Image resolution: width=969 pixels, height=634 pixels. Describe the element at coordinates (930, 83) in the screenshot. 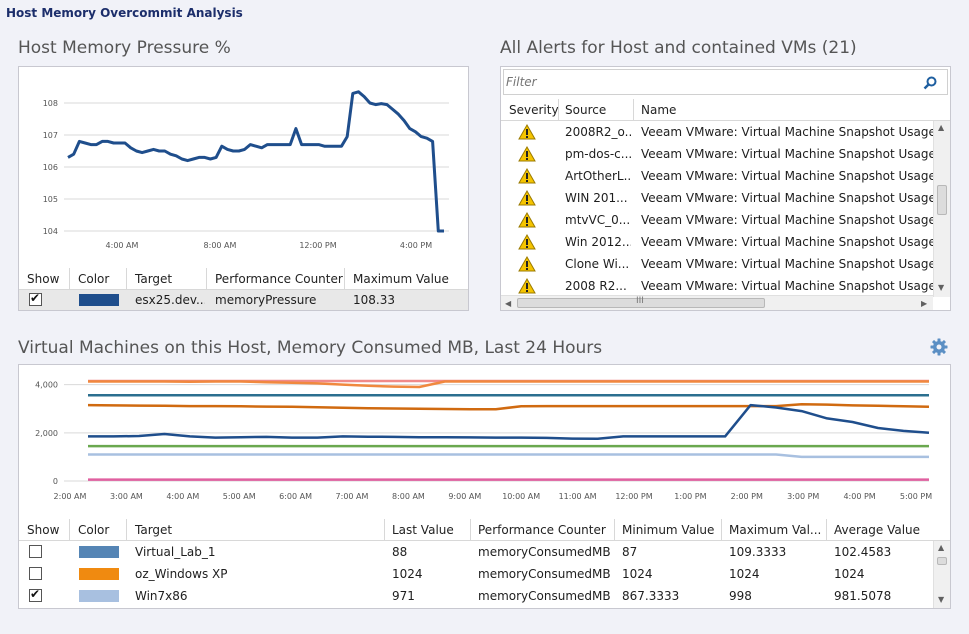

I see `search-icon` at that location.